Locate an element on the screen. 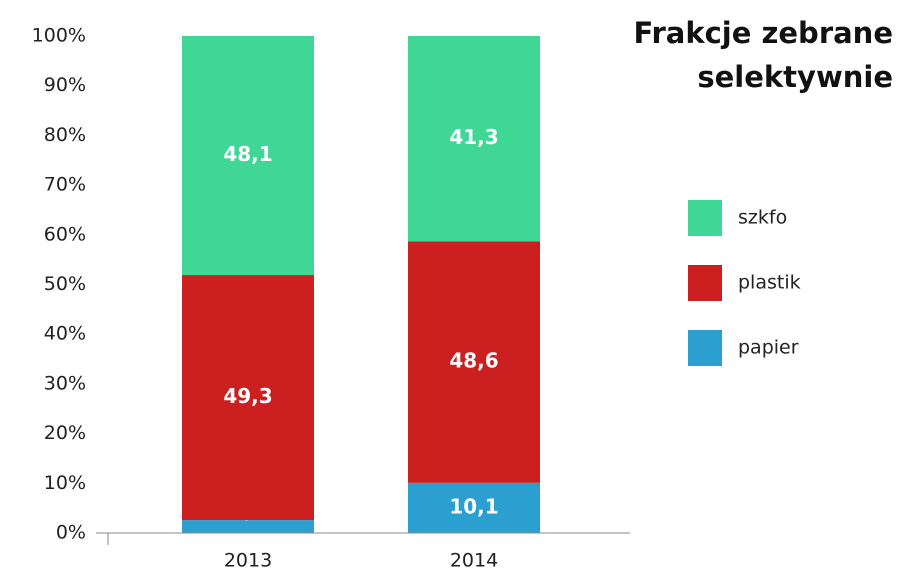 The width and height of the screenshot is (902, 575). y-tick-label: 0% is located at coordinates (71, 533).